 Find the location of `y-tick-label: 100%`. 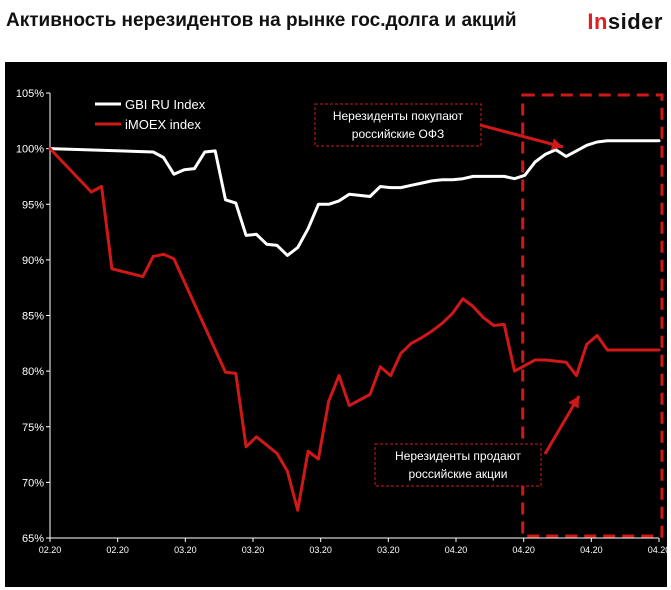

y-tick-label: 100% is located at coordinates (30, 150).